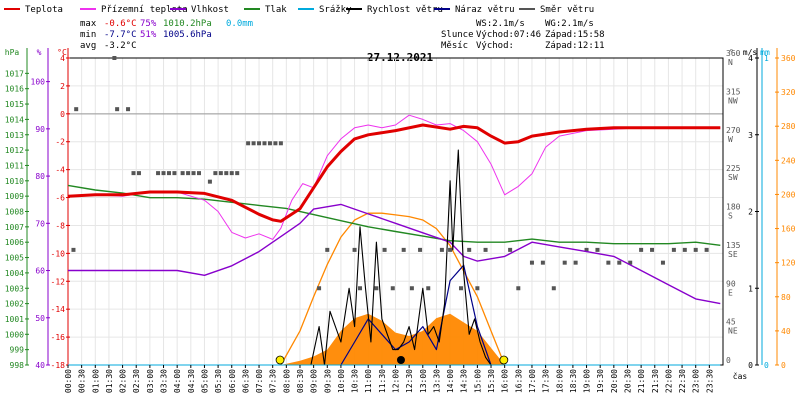  I want to click on humidity-axis-unit: %, so click(39, 52).